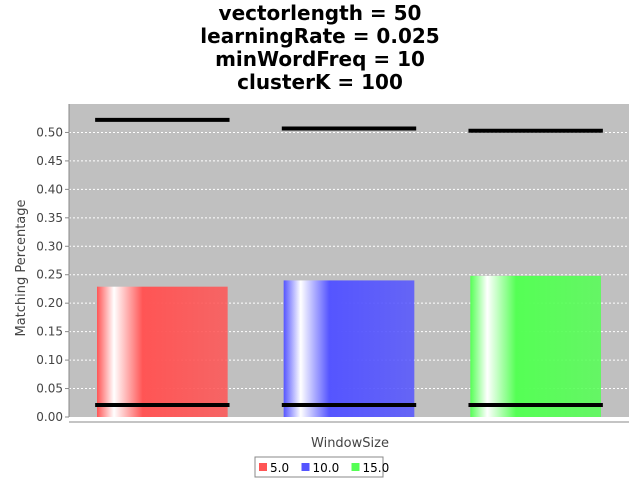 The image size is (640, 480). I want to click on y-tick-label: 0.25, so click(49, 275).